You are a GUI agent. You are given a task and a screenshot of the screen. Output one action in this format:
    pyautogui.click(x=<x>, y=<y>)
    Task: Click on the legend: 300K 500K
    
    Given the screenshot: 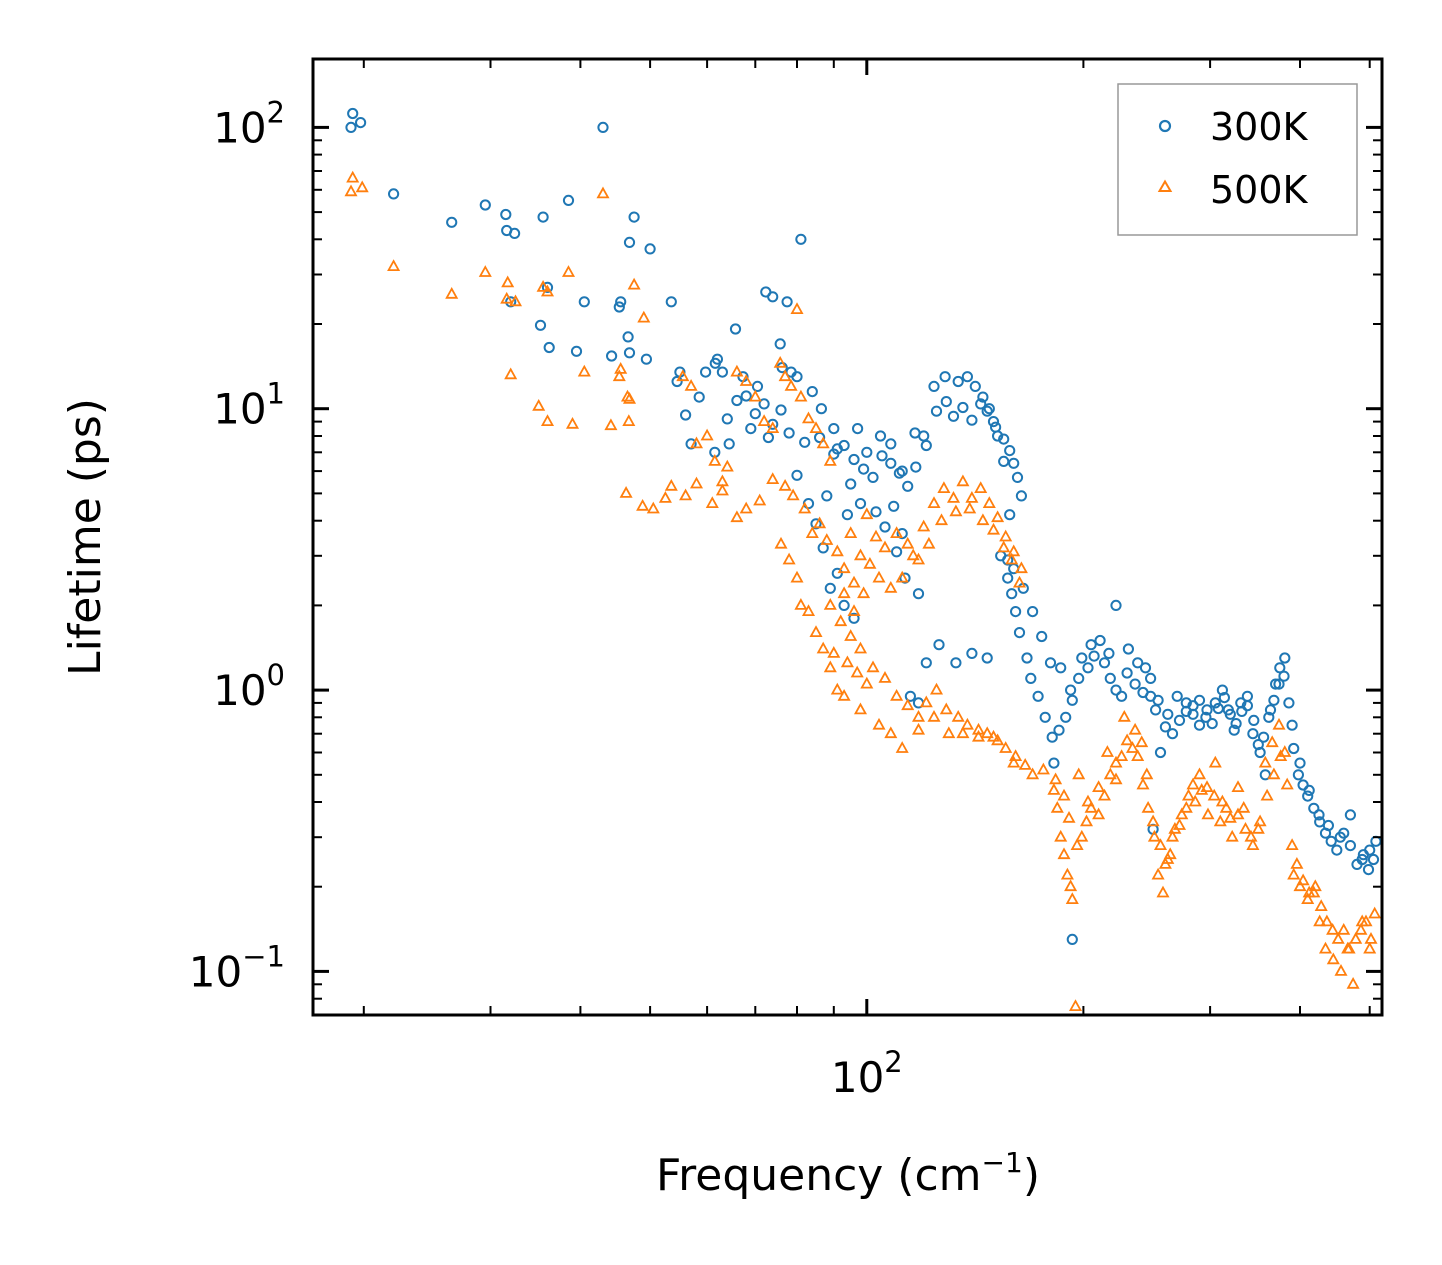 What is the action you would take?
    pyautogui.click(x=1237, y=159)
    